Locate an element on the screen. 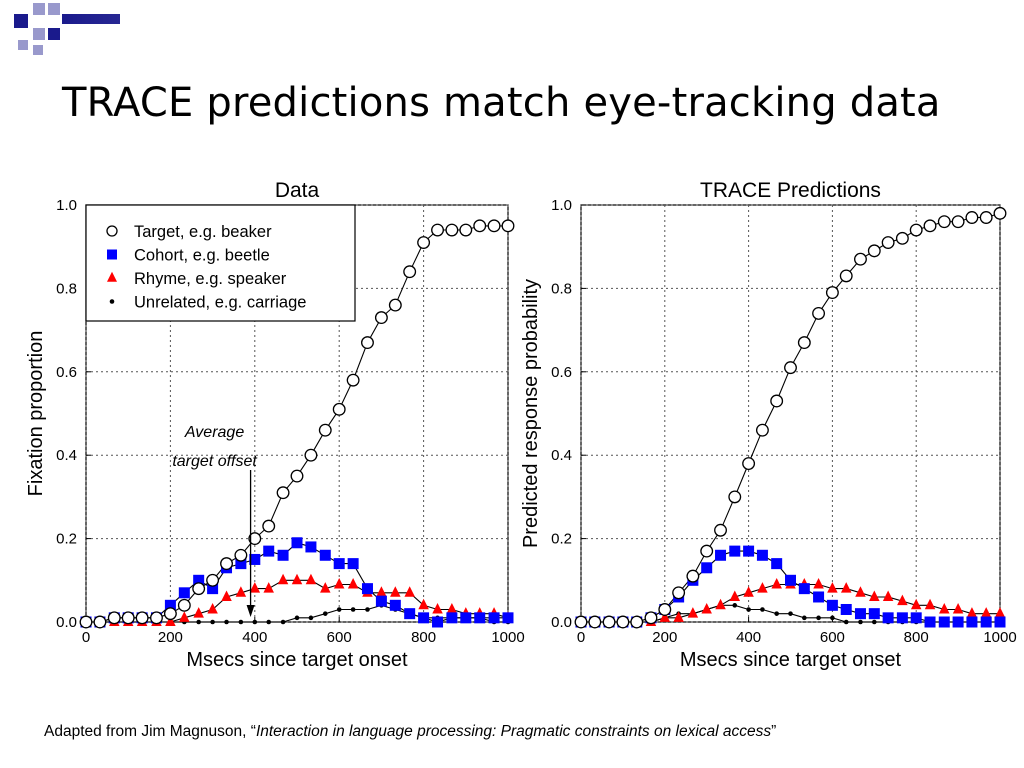  x-tick-label: 200 is located at coordinates (170, 637).